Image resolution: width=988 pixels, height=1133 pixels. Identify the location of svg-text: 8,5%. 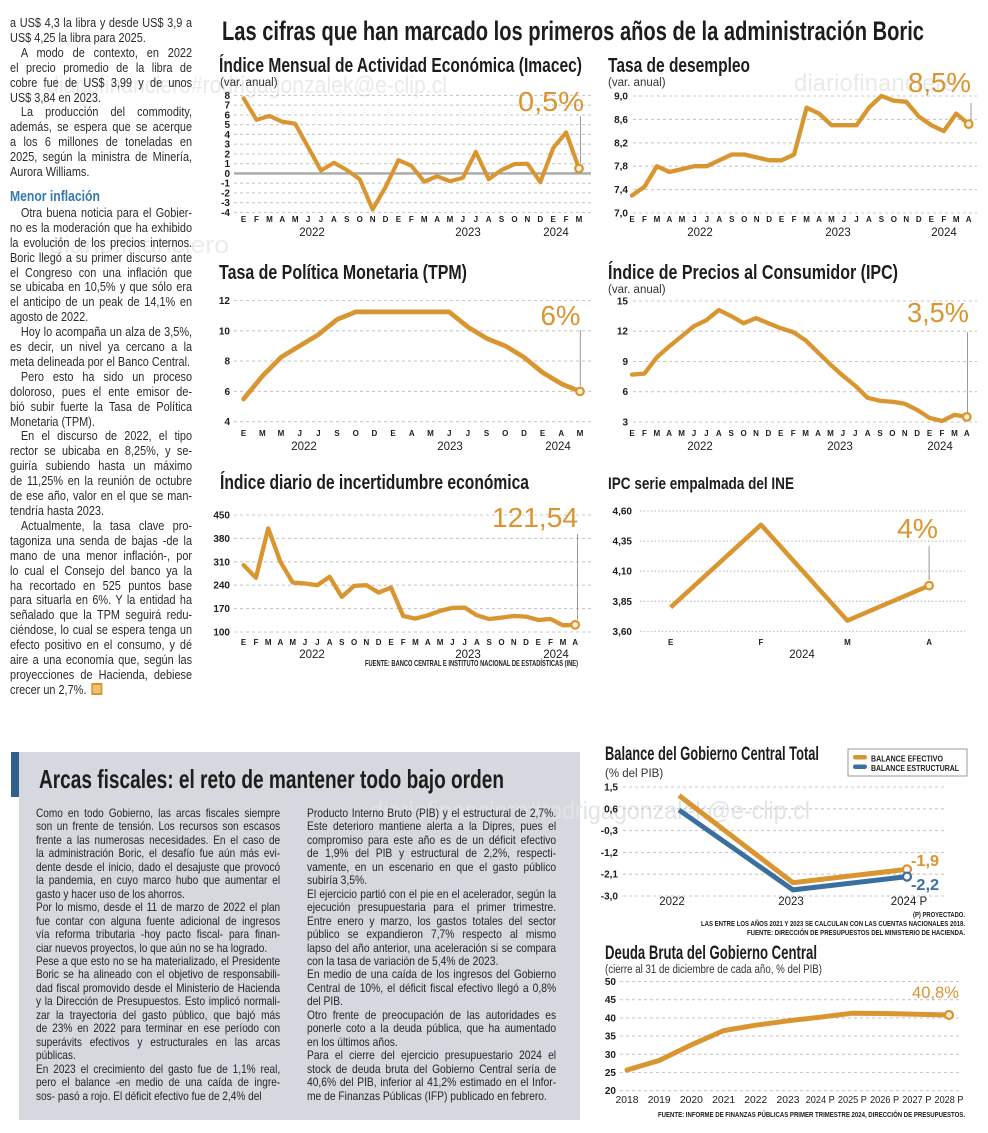
(939, 82).